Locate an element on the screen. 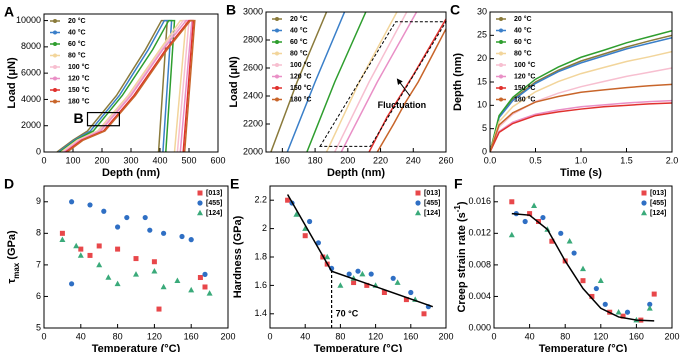 The image size is (680, 352). y-tick-label: 0 is located at coordinates (38, 151).